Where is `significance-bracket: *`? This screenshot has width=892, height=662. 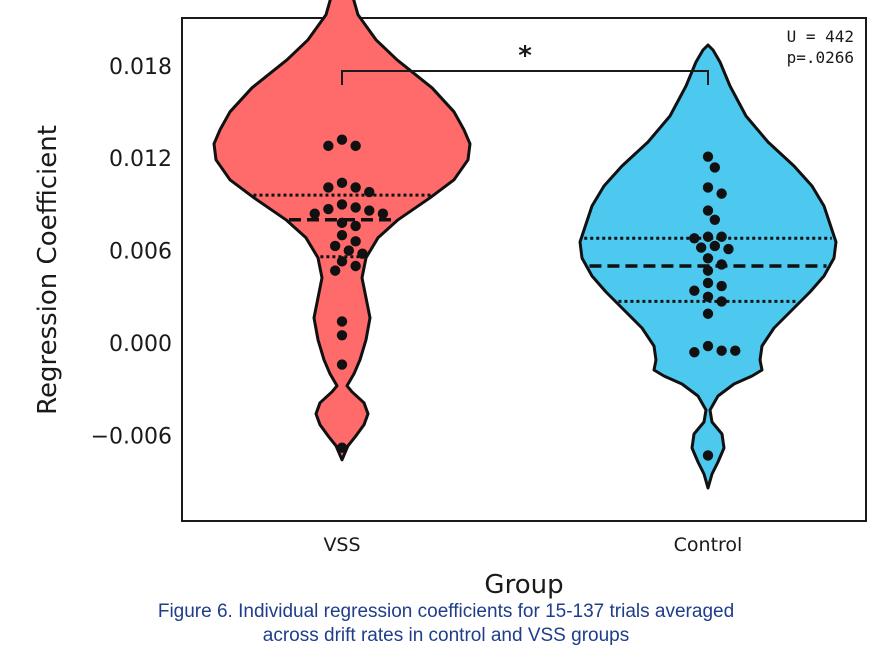 significance-bracket: * is located at coordinates (525, 63).